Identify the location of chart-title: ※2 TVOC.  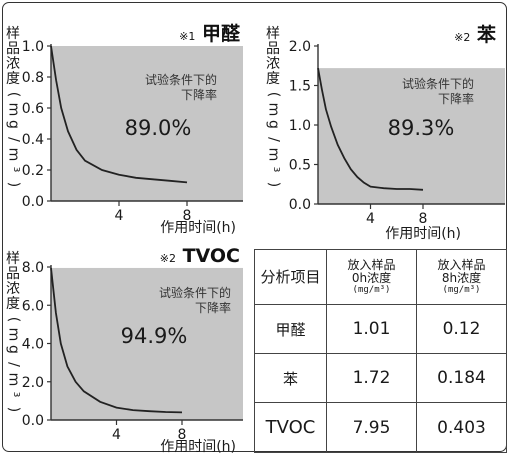
(200, 256).